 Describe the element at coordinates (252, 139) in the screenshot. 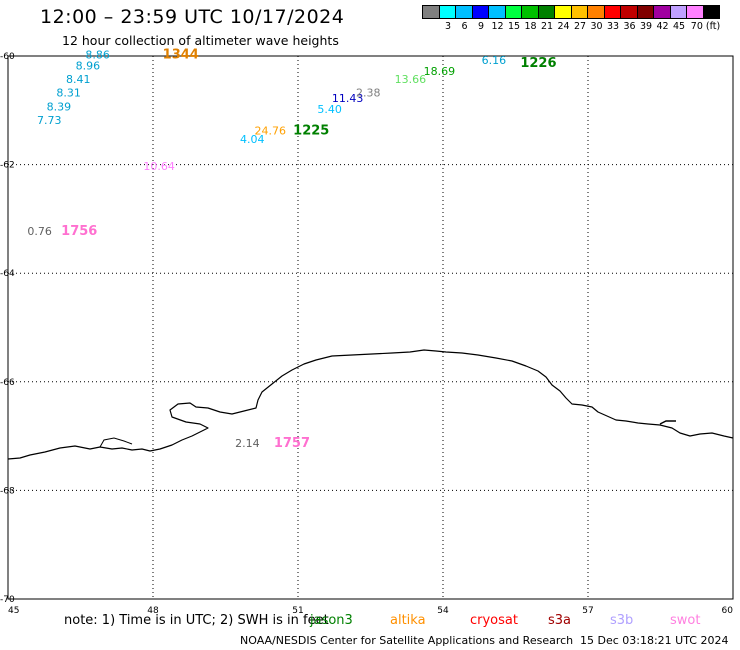

I see `wave-height-label: 4.04` at that location.